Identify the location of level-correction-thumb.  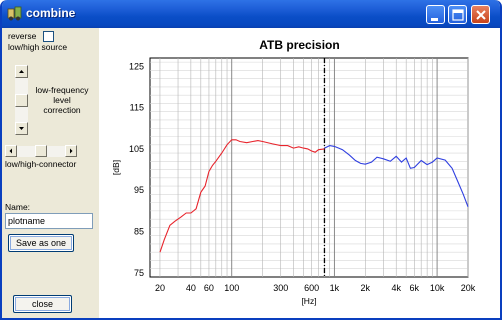
(21, 100).